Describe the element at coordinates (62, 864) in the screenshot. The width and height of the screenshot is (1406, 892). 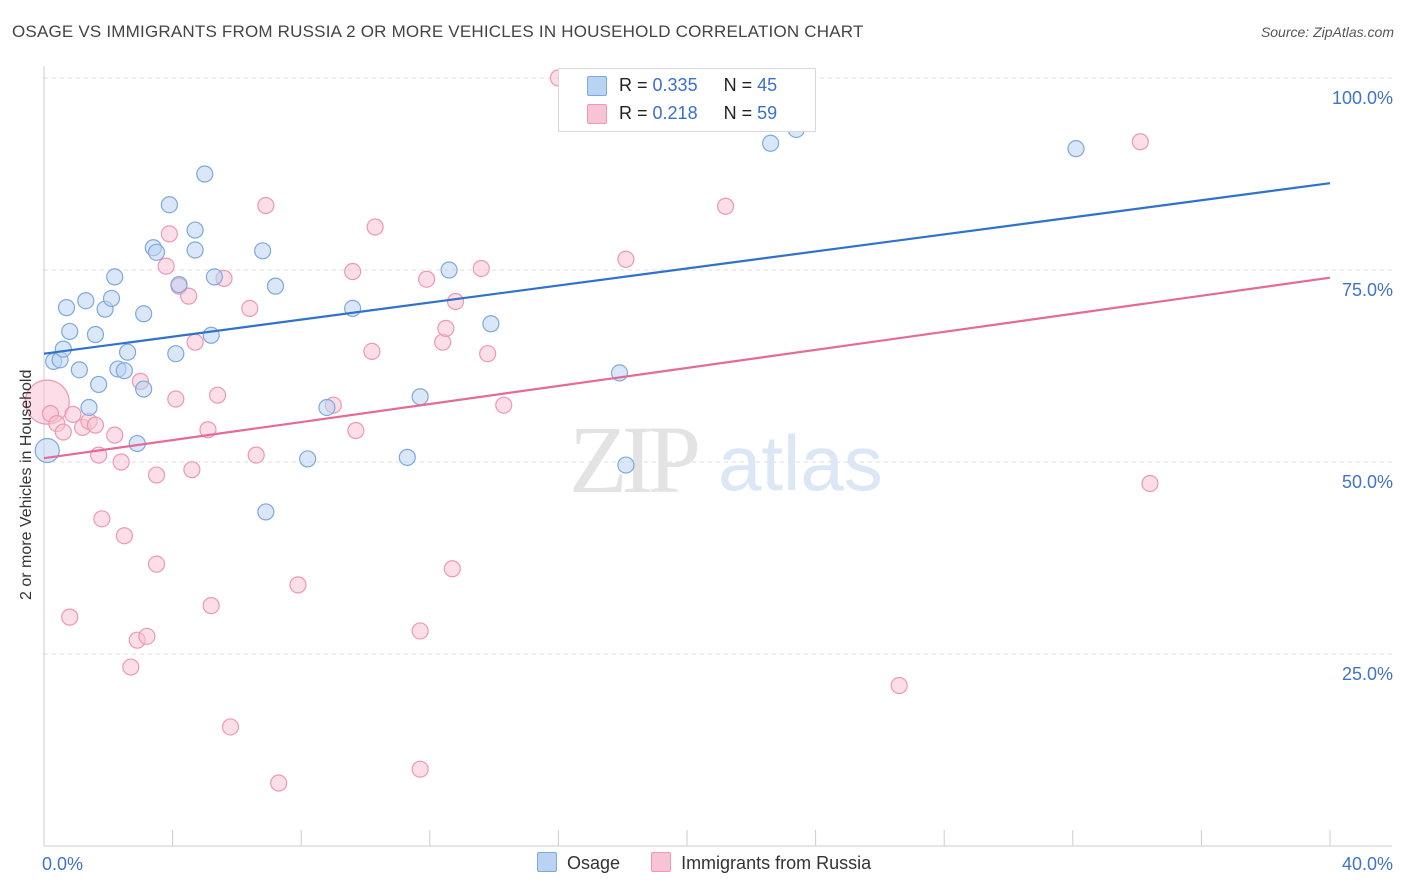
I see `x-tick-label: 0.0%` at that location.